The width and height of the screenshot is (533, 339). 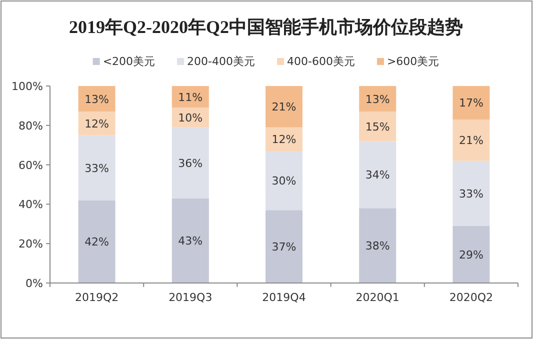 I want to click on data-label: 34%, so click(x=377, y=175).